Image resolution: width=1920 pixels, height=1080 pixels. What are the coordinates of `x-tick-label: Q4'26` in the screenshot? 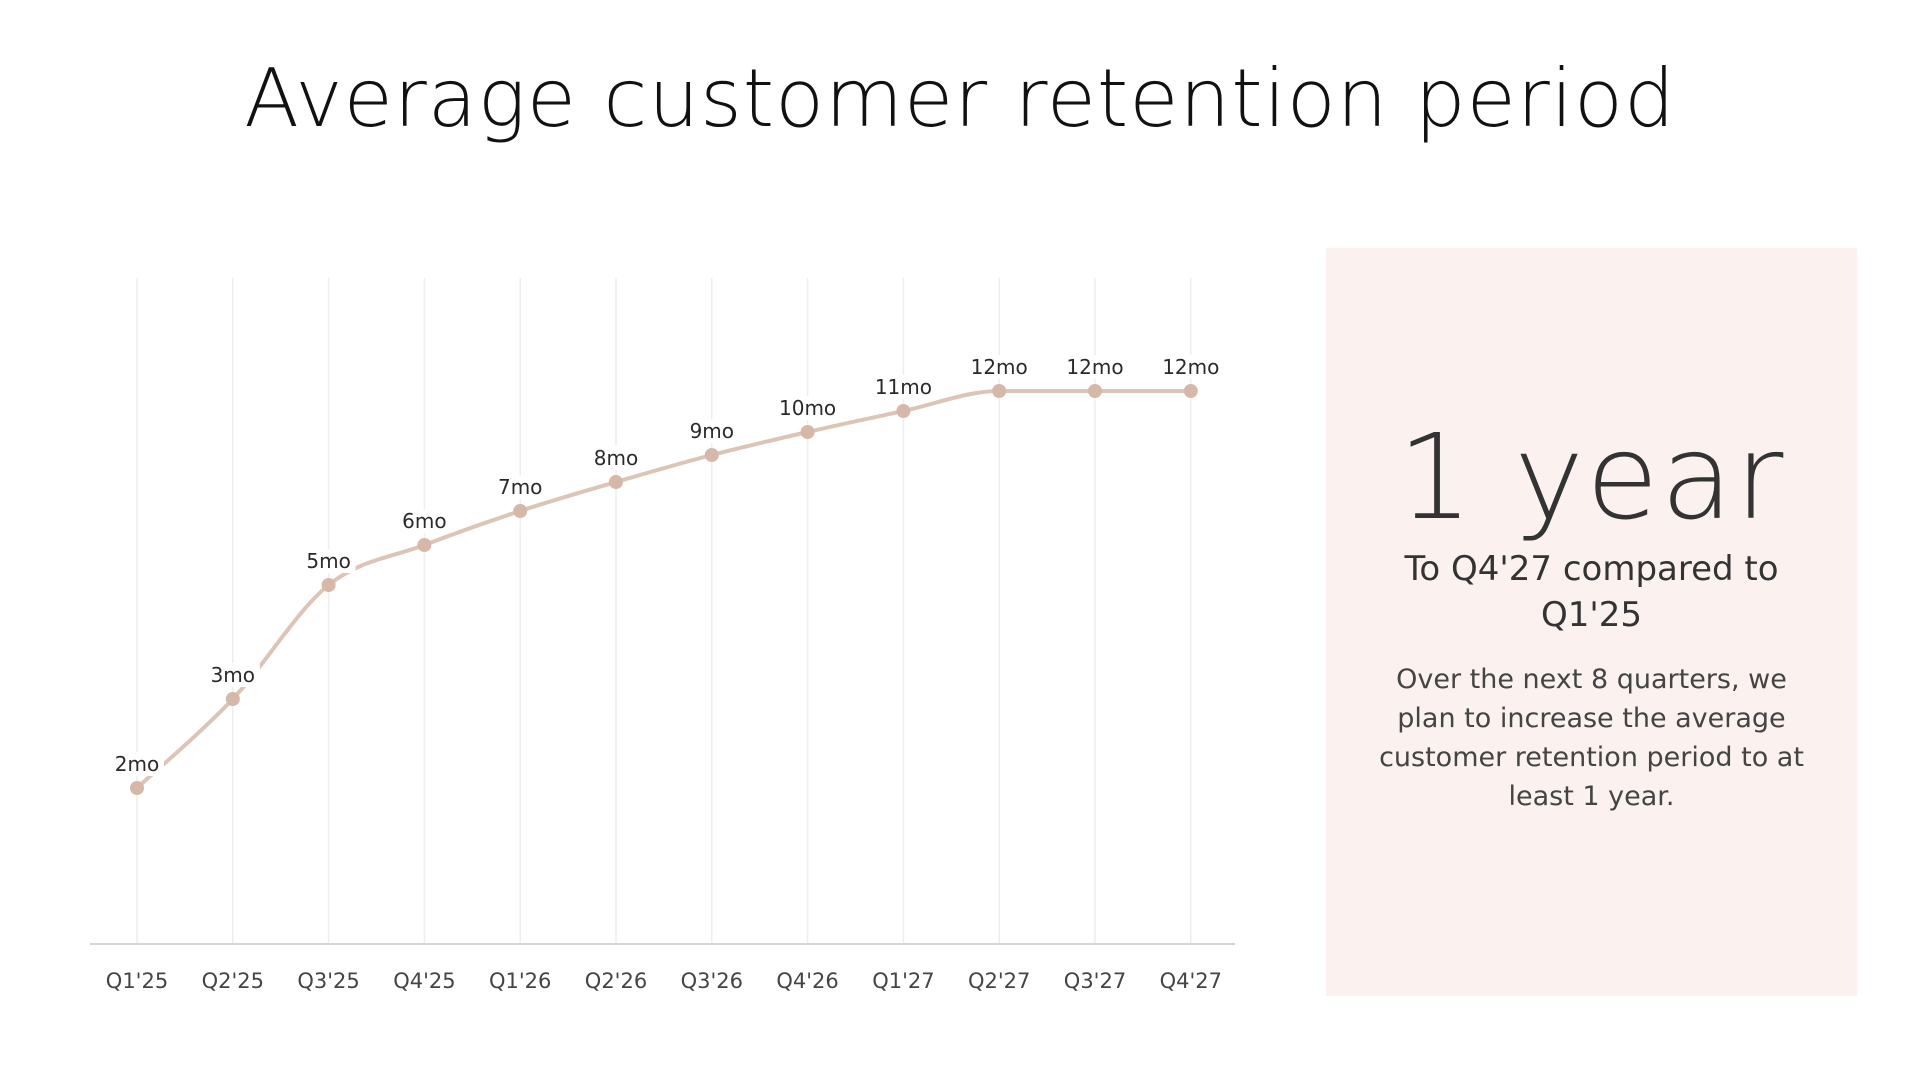 It's located at (807, 981).